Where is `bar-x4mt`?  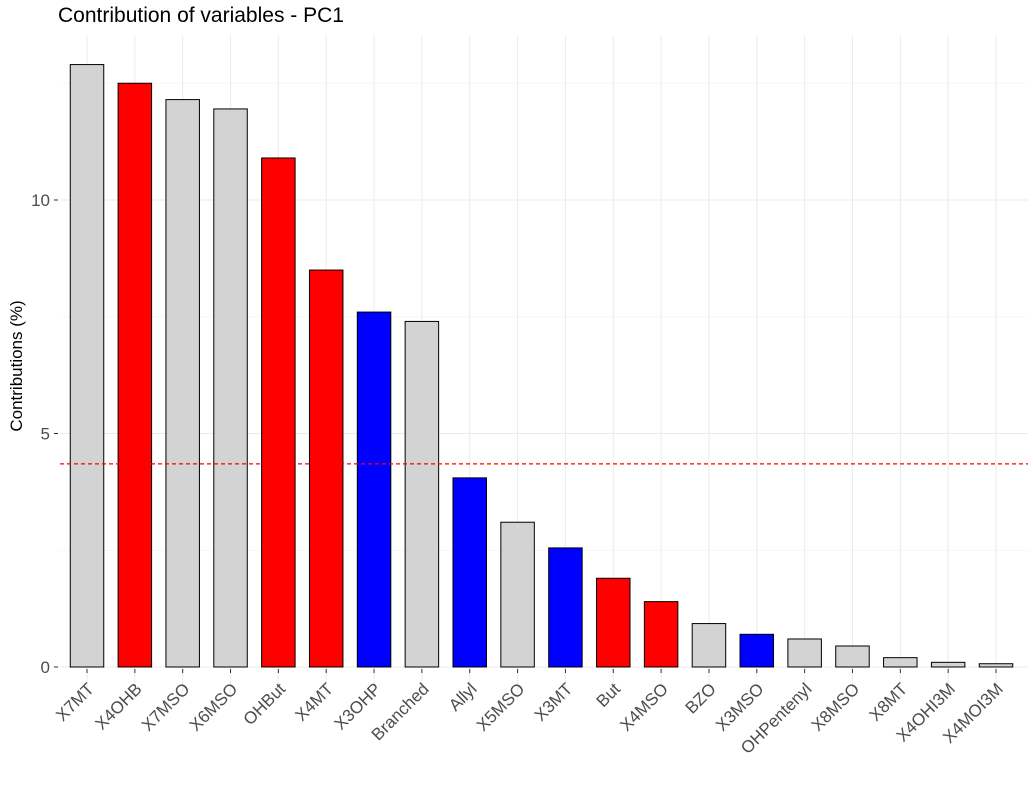
bar-x4mt is located at coordinates (326, 468).